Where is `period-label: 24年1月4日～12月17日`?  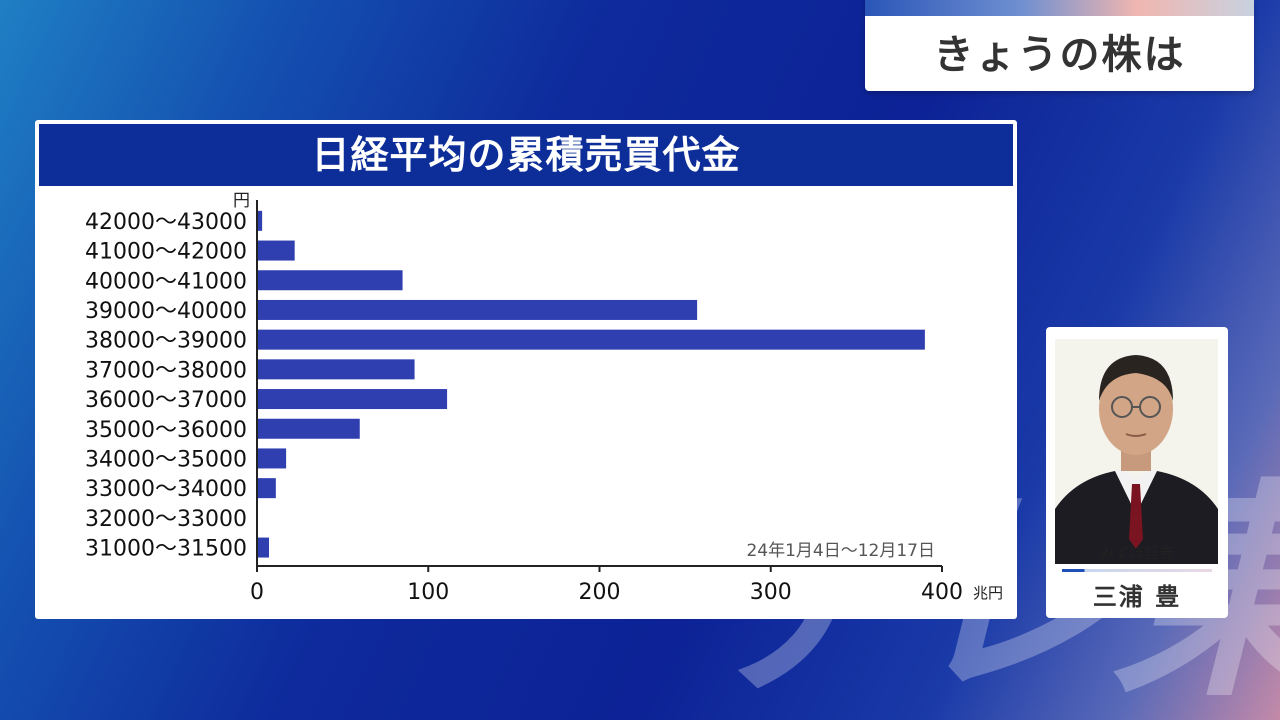
period-label: 24年1月4日～12月17日 is located at coordinates (840, 551).